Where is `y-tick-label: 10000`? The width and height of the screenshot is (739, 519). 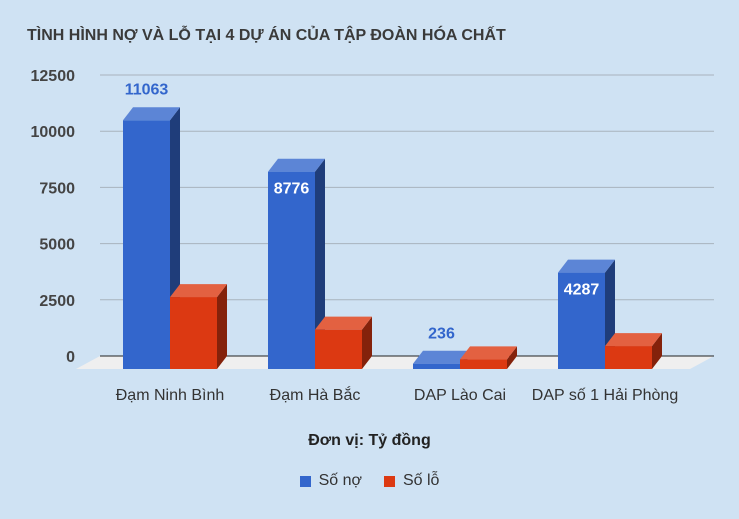 y-tick-label: 10000 is located at coordinates (53, 132).